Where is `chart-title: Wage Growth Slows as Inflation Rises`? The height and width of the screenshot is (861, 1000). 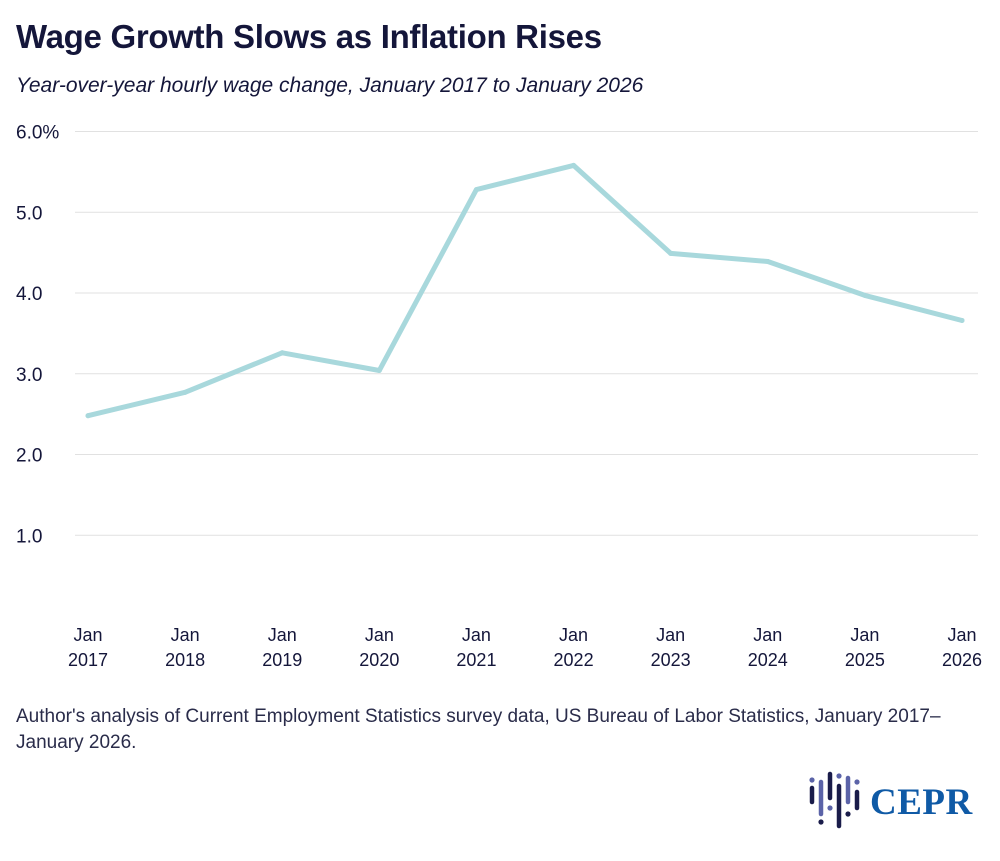 chart-title: Wage Growth Slows as Inflation Rises is located at coordinates (309, 36).